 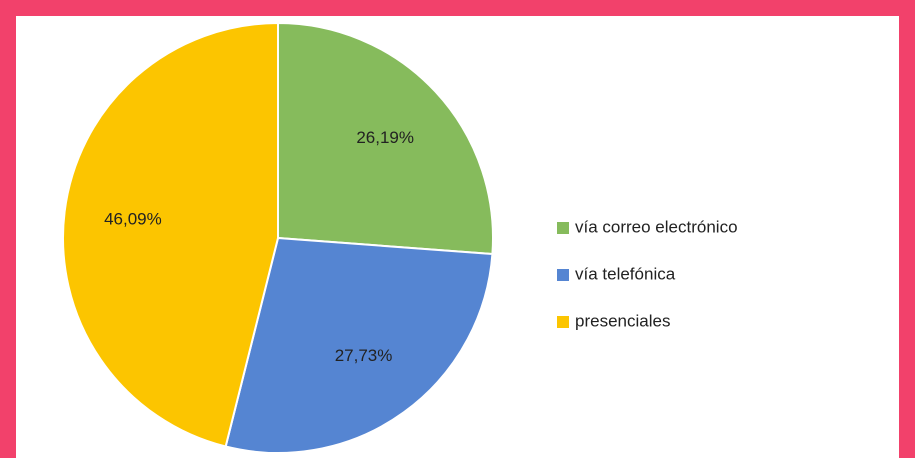 I want to click on legend-label: presenciales, so click(x=622, y=320).